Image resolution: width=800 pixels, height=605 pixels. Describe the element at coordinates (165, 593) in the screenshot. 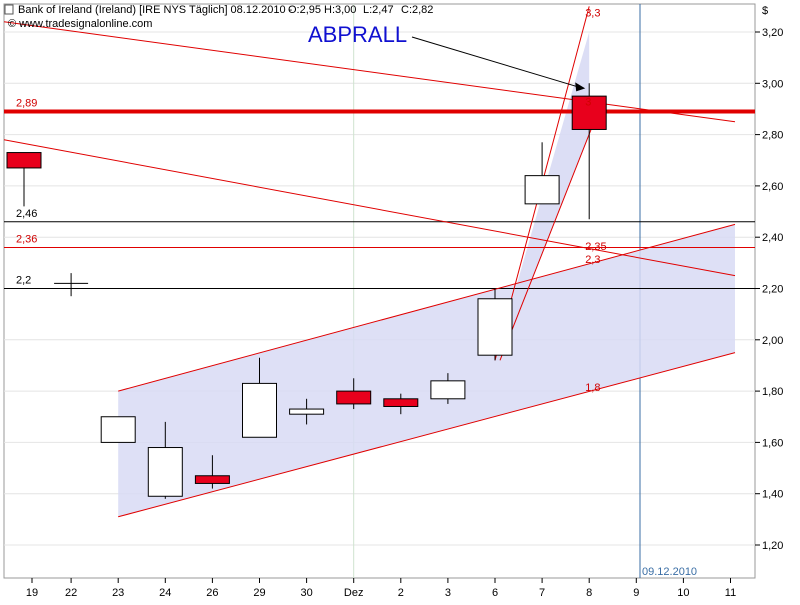

I see `x-tick-label: 24` at that location.